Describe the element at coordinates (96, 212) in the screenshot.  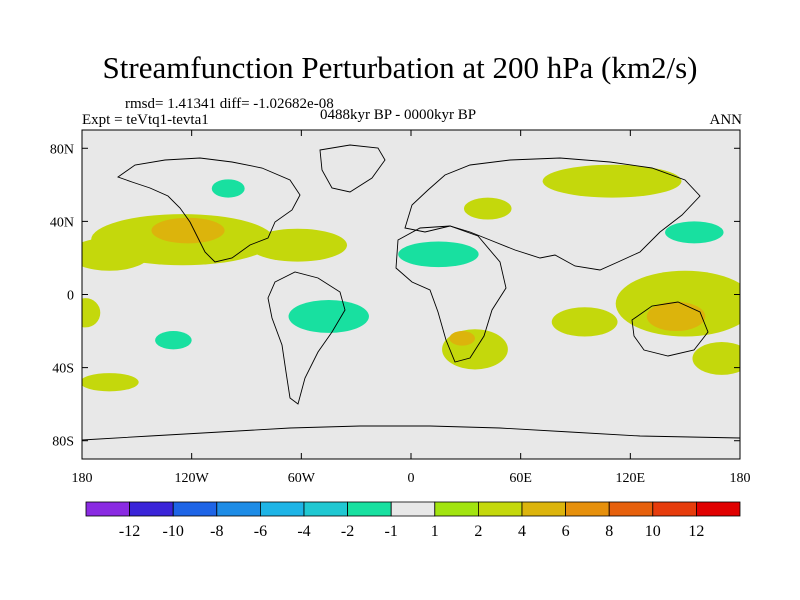
I see `region-pacific-dateline-negative` at that location.